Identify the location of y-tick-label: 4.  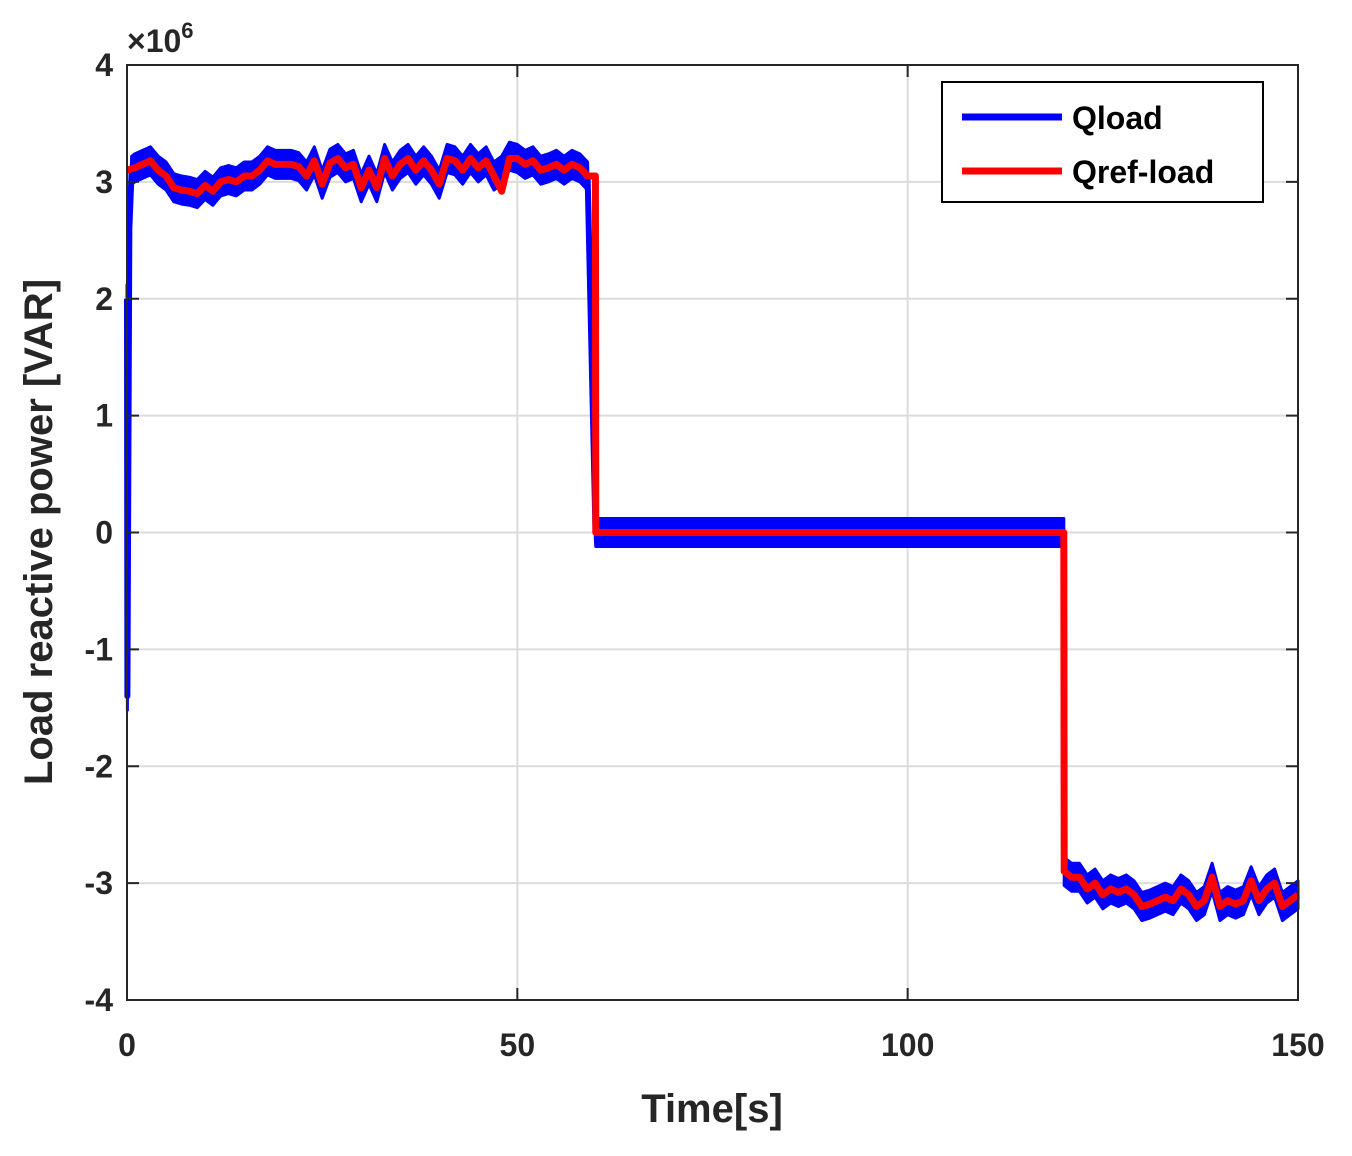
(104, 65).